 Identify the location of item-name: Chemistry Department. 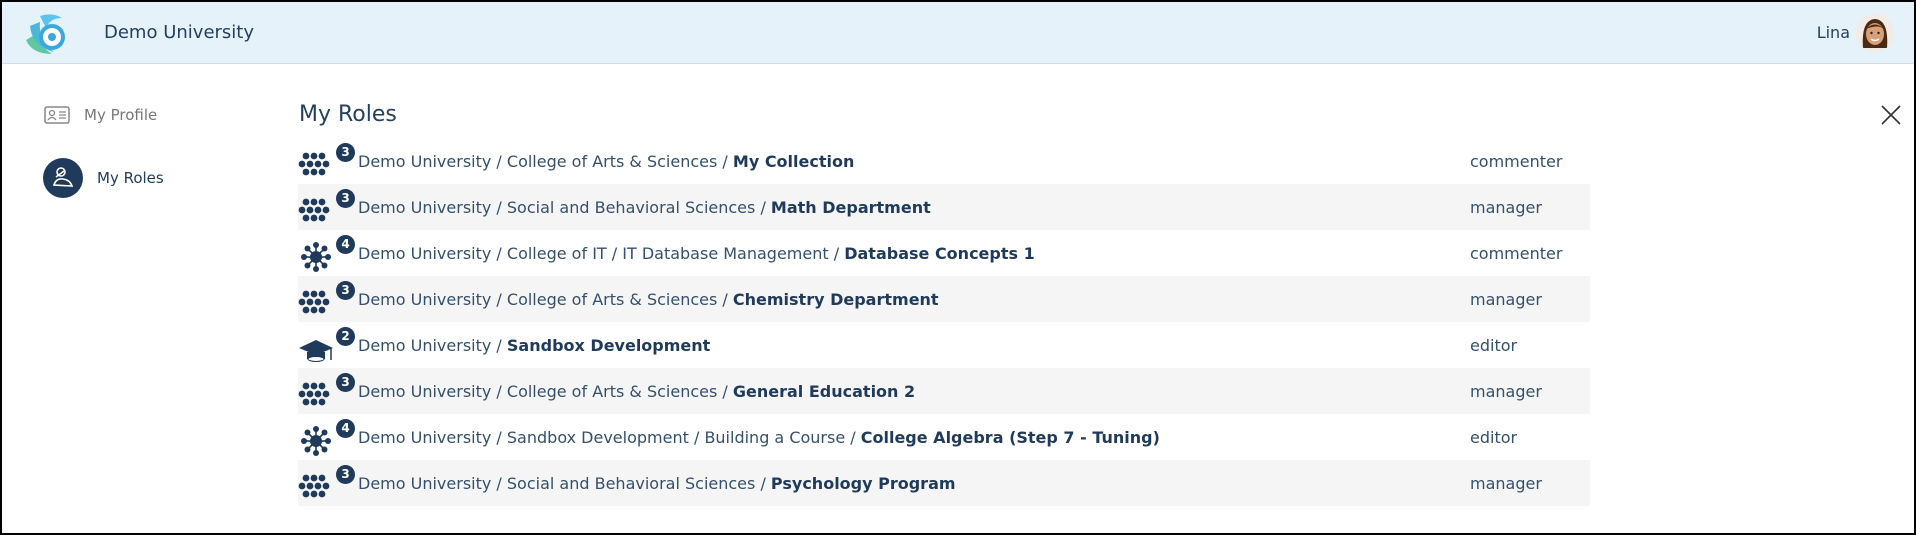
(835, 299).